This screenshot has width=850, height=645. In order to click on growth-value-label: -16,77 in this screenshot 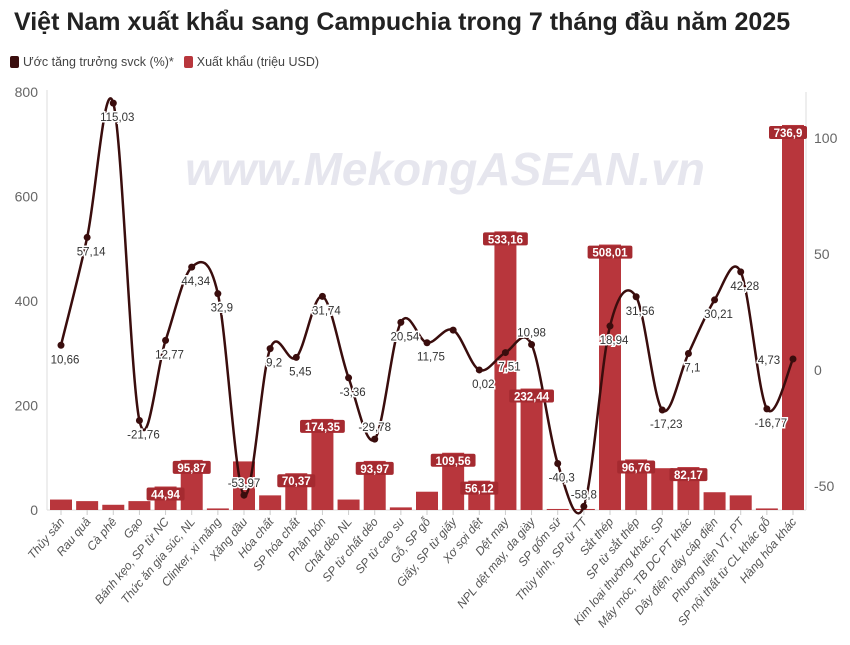, I will do `click(771, 424)`.